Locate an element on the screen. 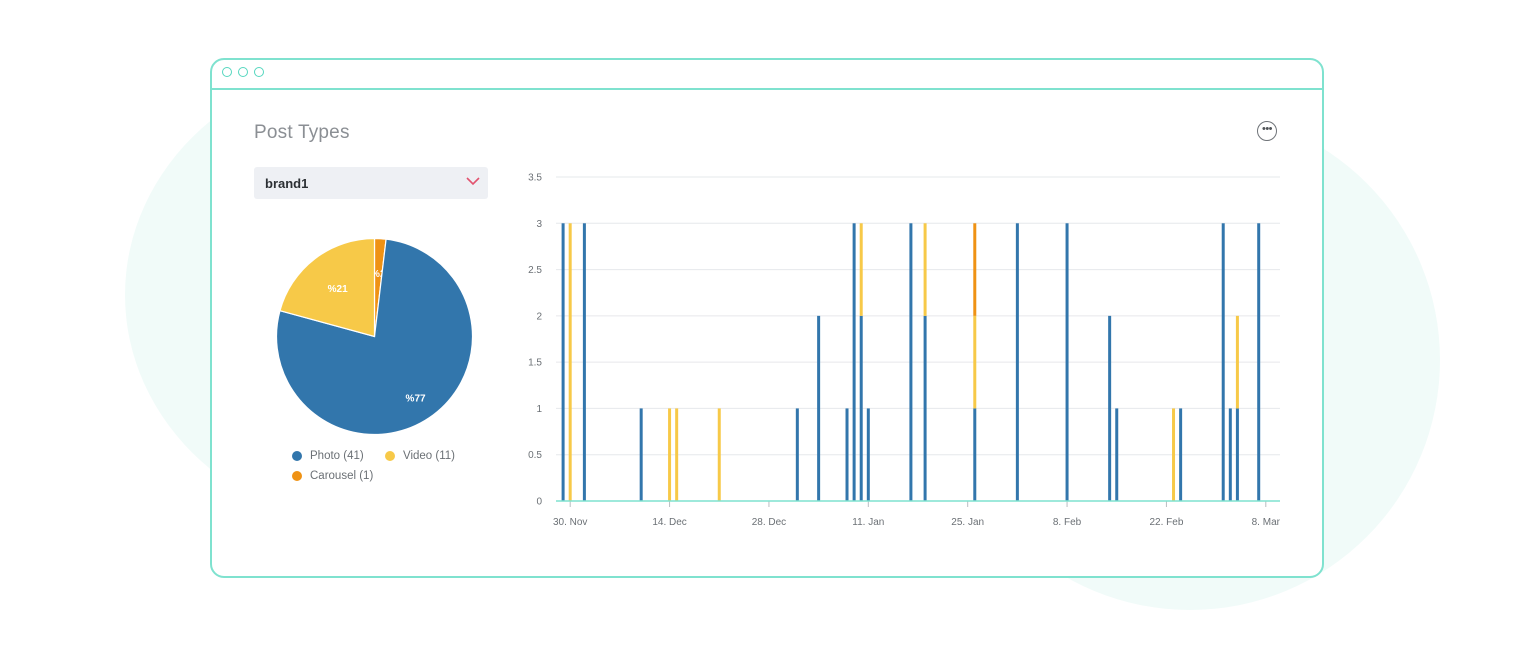  post-type-pie-chart: %2 %77 %21 is located at coordinates (374, 336).